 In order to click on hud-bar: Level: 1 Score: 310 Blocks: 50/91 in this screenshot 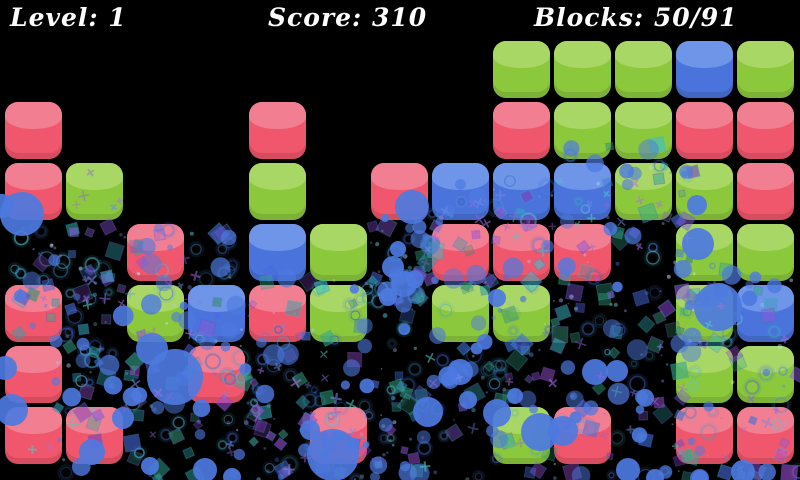, I will do `click(400, 20)`.